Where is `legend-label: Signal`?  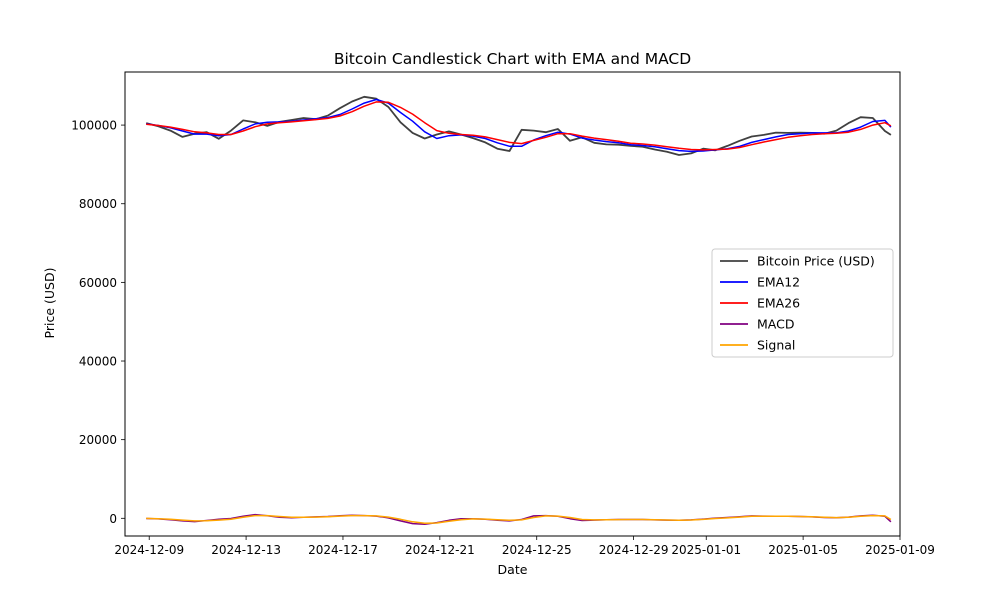 legend-label: Signal is located at coordinates (776, 345).